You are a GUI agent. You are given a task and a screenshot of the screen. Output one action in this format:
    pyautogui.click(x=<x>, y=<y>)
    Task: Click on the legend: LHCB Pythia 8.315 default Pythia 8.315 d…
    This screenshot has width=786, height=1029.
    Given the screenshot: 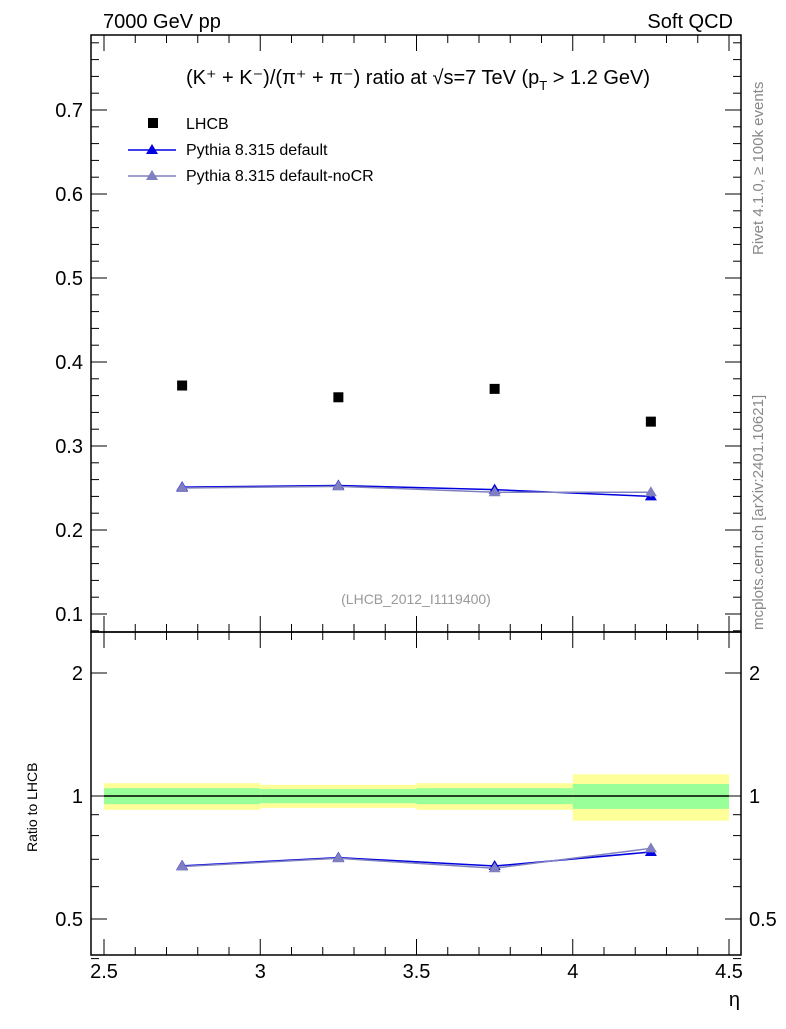 What is the action you would take?
    pyautogui.click(x=251, y=150)
    